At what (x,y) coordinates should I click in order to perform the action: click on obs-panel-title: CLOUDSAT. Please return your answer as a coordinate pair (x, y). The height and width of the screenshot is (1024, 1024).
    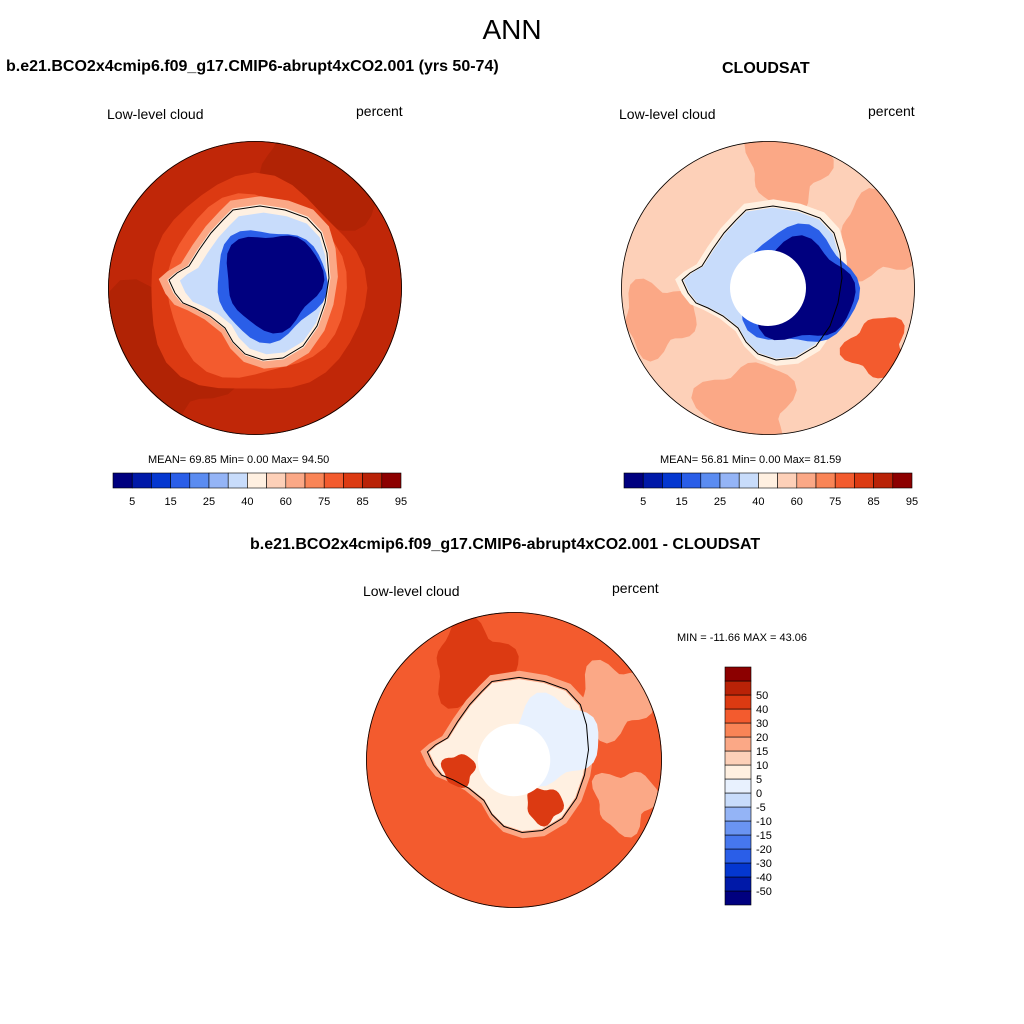
    Looking at the image, I should click on (766, 68).